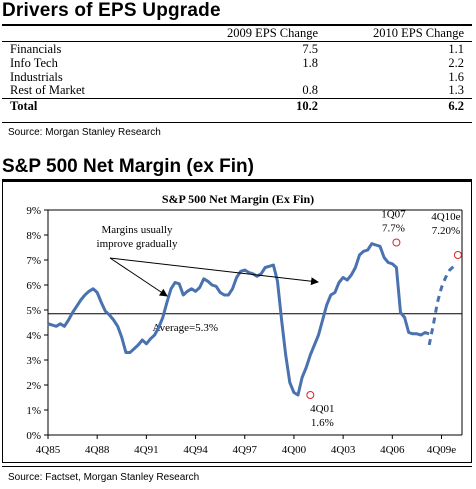 Image resolution: width=476 pixels, height=489 pixels. What do you see at coordinates (36, 76) in the screenshot?
I see `row-name: Industrials` at bounding box center [36, 76].